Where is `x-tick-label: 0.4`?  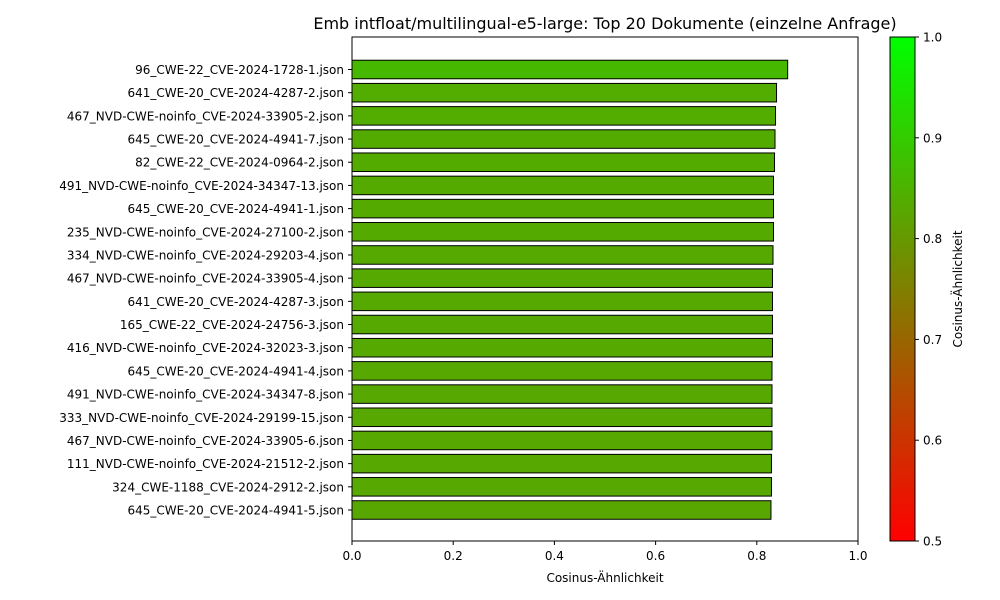
x-tick-label: 0.4 is located at coordinates (554, 556).